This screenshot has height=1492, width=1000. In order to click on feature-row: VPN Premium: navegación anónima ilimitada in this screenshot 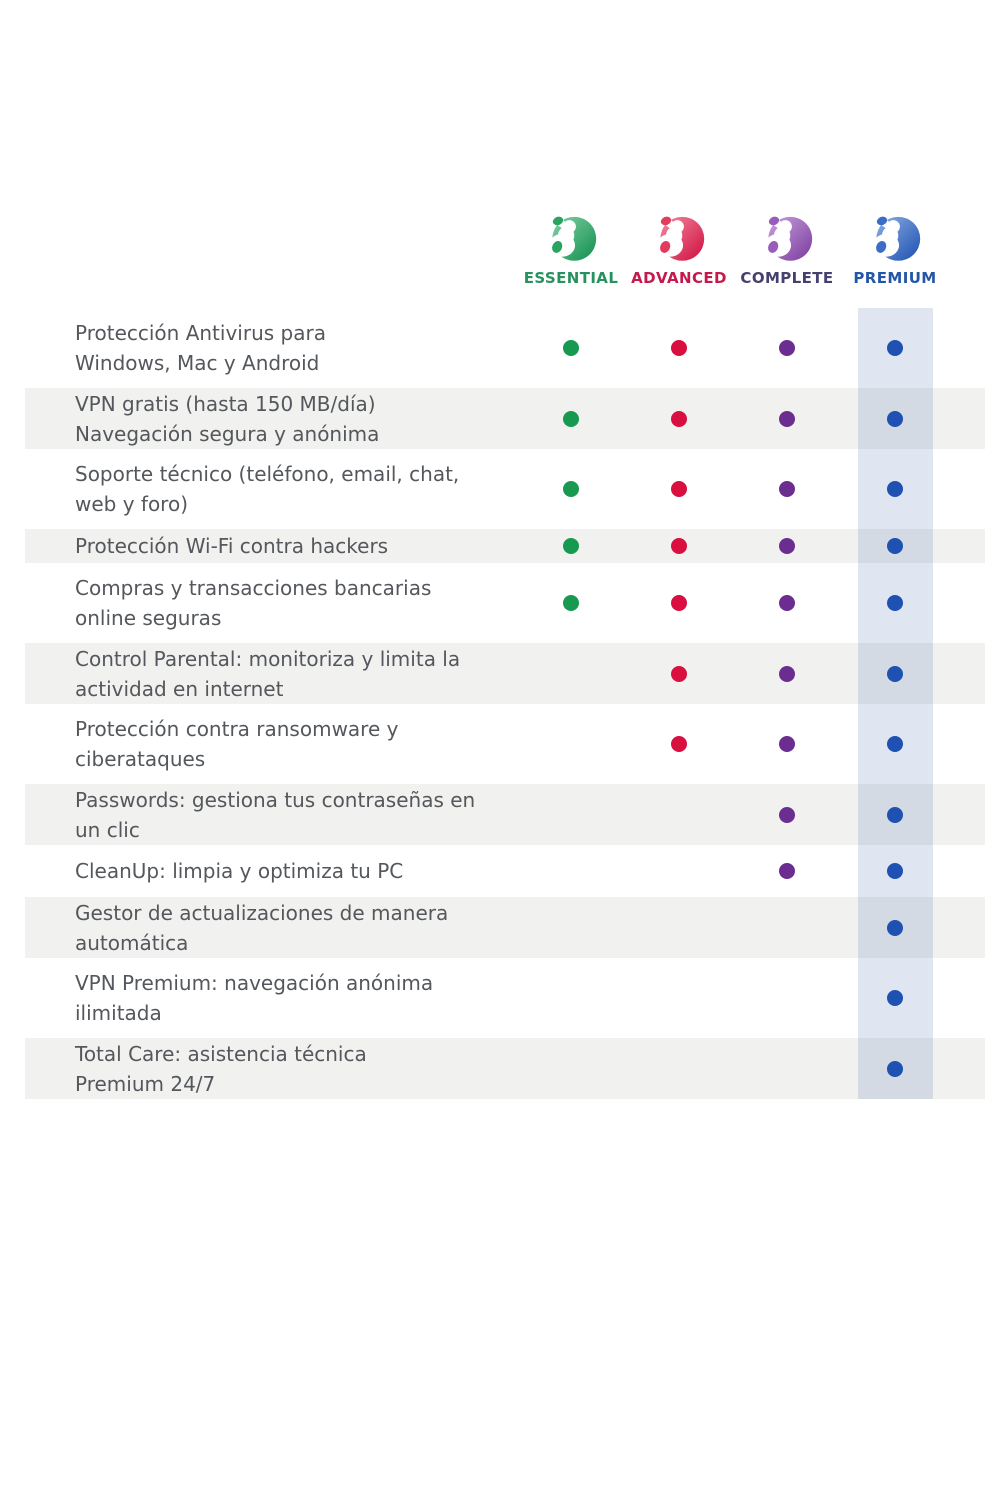, I will do `click(505, 998)`.